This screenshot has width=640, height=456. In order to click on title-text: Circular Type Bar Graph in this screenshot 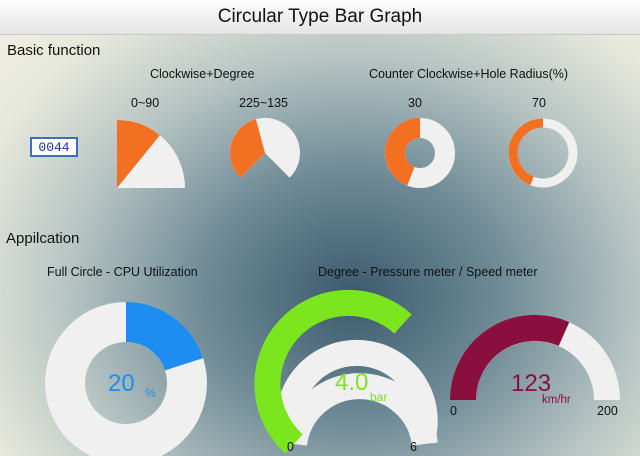, I will do `click(320, 16)`.